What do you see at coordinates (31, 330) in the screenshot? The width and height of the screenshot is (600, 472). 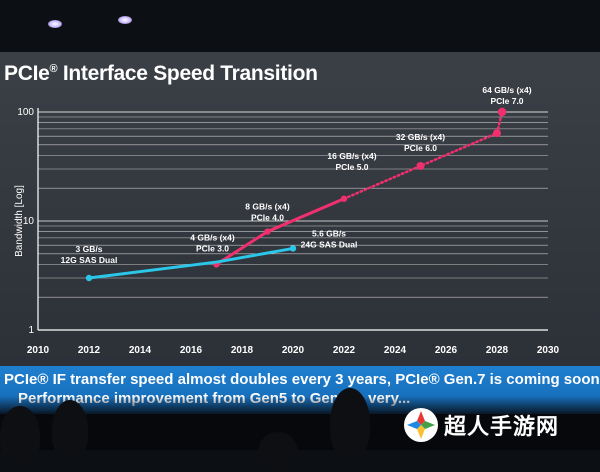 I see `y-tick-label: 1` at bounding box center [31, 330].